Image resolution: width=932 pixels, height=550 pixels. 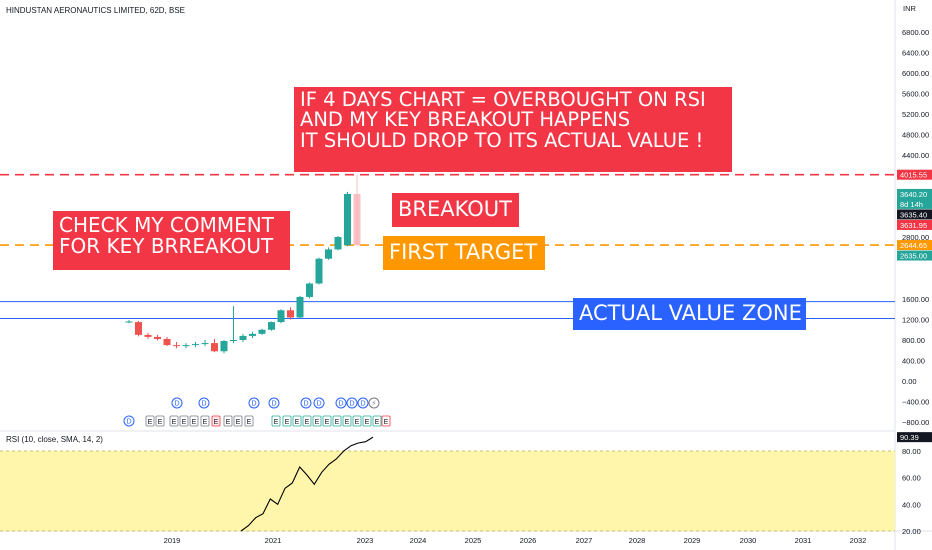 What do you see at coordinates (911, 531) in the screenshot?
I see `rsi-tick-label: 20.00` at bounding box center [911, 531].